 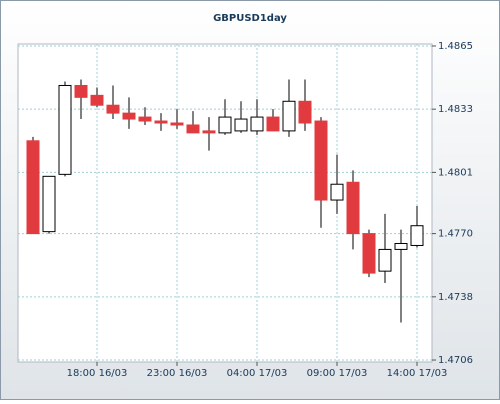 I want to click on x-tick-label: 04:00 17/03, so click(x=257, y=373).